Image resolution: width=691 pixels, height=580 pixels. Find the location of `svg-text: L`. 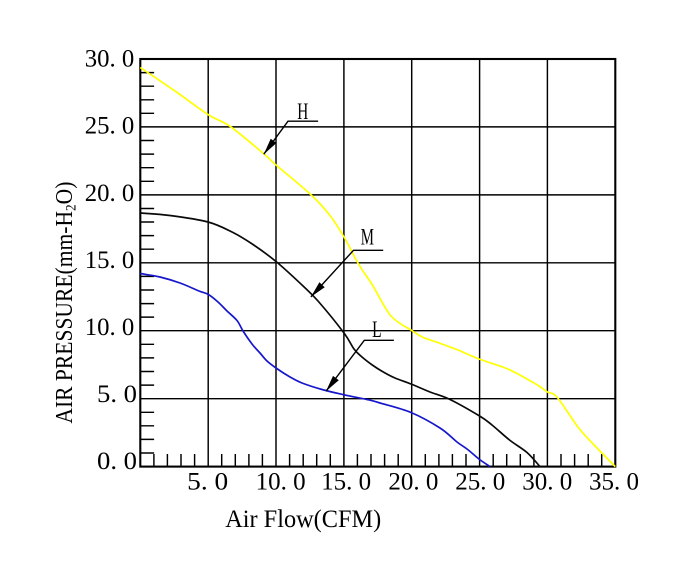

svg-text: L is located at coordinates (377, 329).